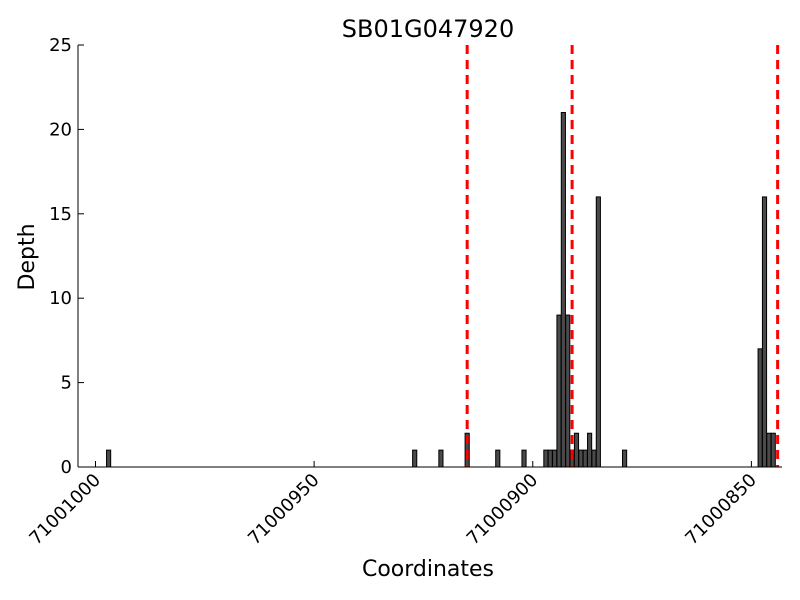 This screenshot has height=600, width=800. Describe the element at coordinates (27, 256) in the screenshot. I see `y-axis-label: Depth` at that location.